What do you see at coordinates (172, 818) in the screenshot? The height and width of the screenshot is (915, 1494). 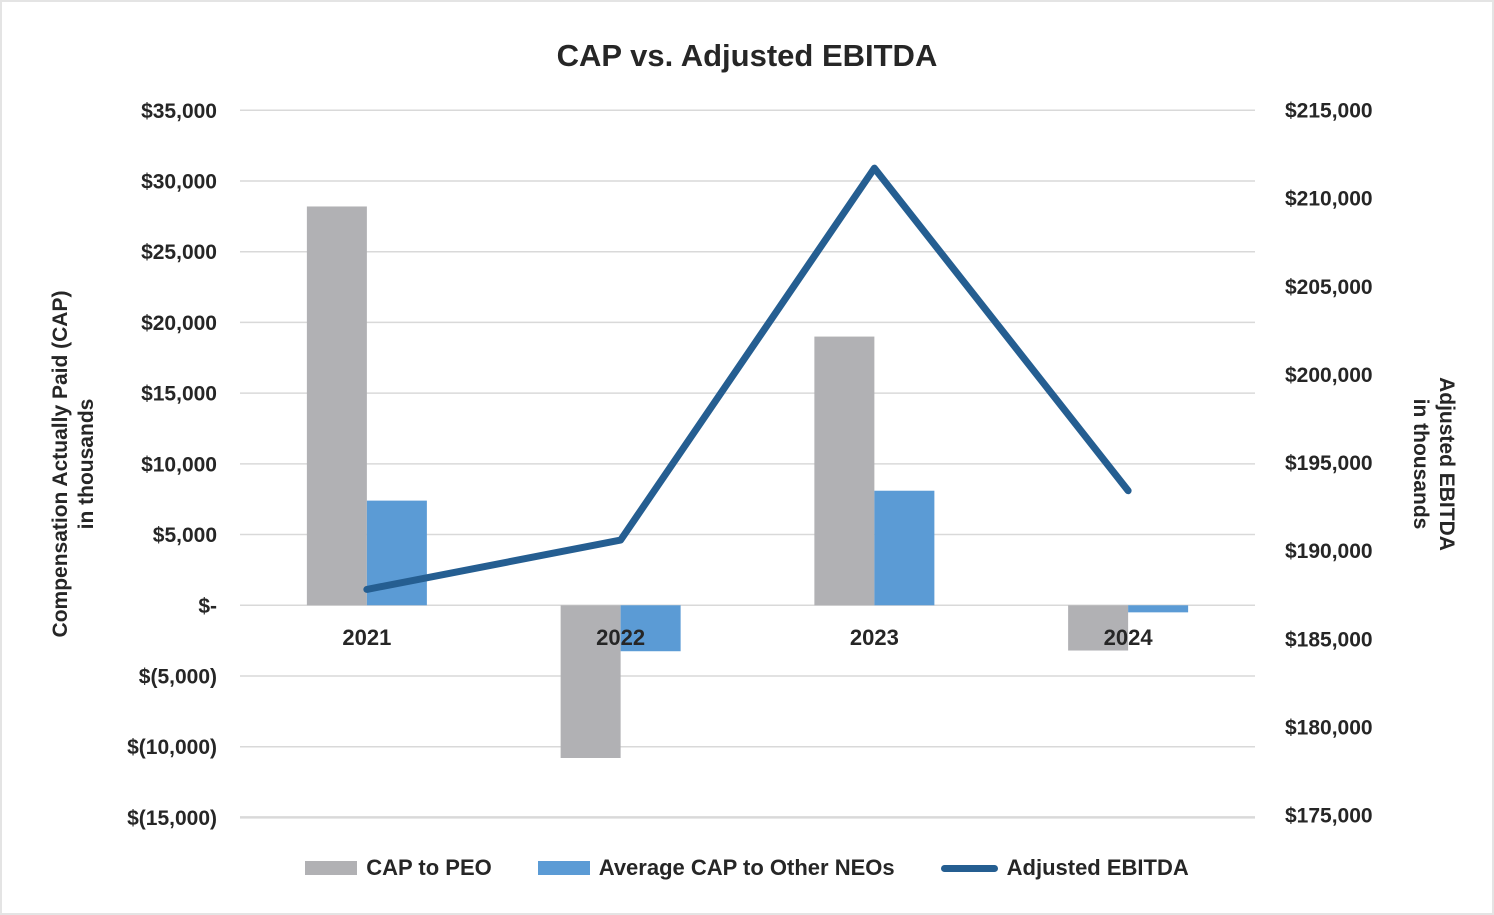 I see `left-axis-tick-label: $(15,000)` at bounding box center [172, 818].